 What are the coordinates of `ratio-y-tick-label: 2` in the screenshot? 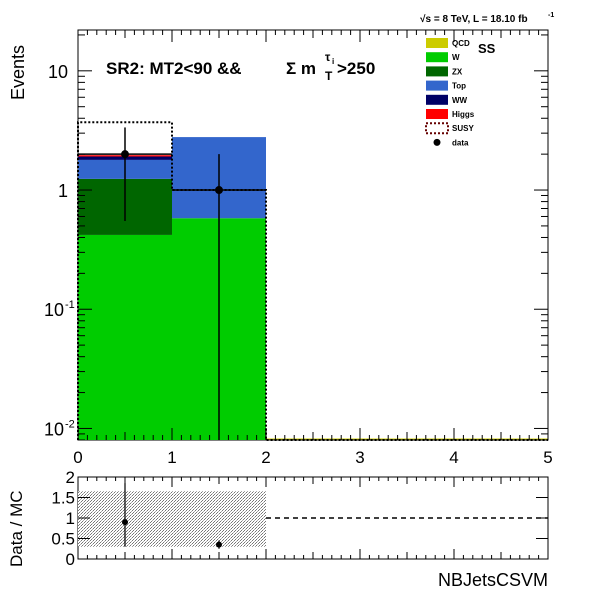 It's located at (70, 477).